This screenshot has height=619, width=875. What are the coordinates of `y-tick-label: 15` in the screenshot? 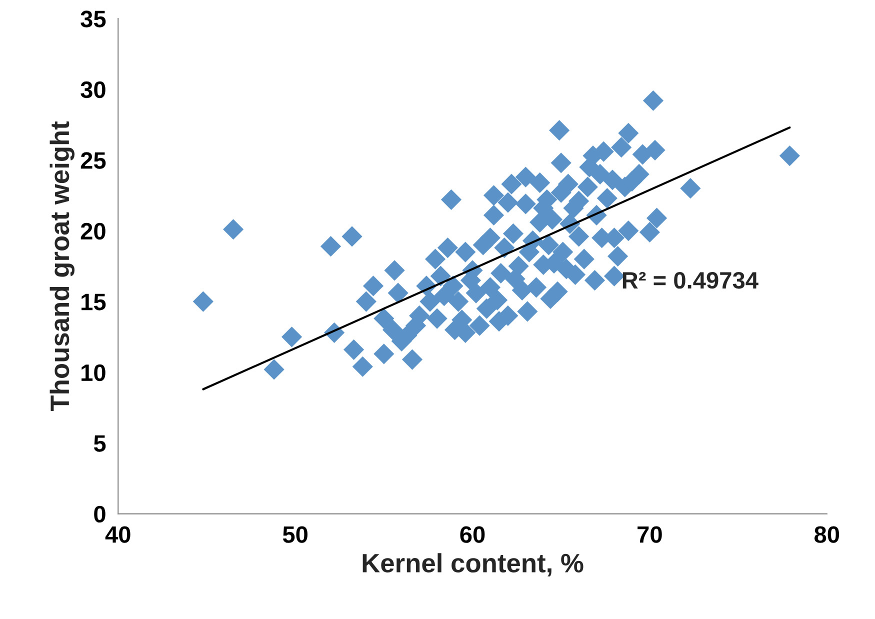 It's located at (94, 302).